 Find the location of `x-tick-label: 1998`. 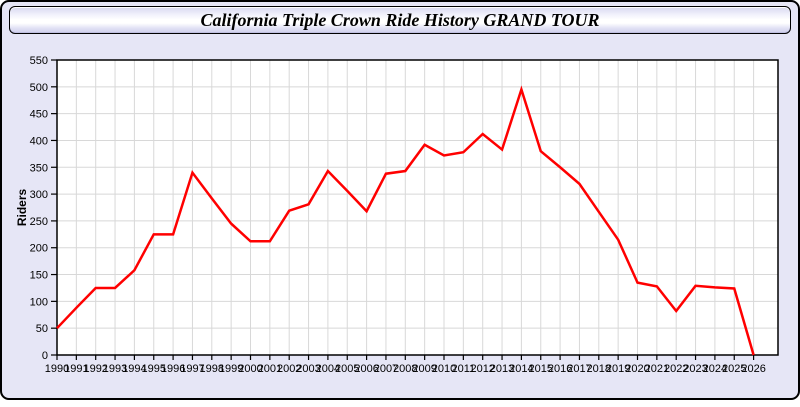

x-tick-label: 1998 is located at coordinates (212, 369).